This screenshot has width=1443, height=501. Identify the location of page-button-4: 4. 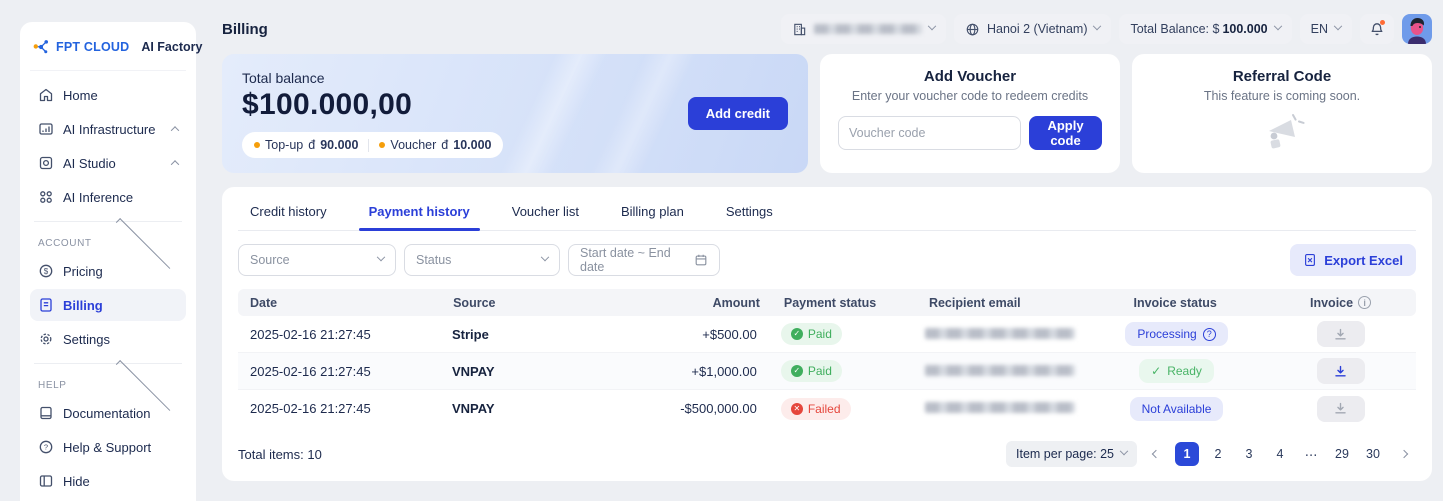
(1280, 454).